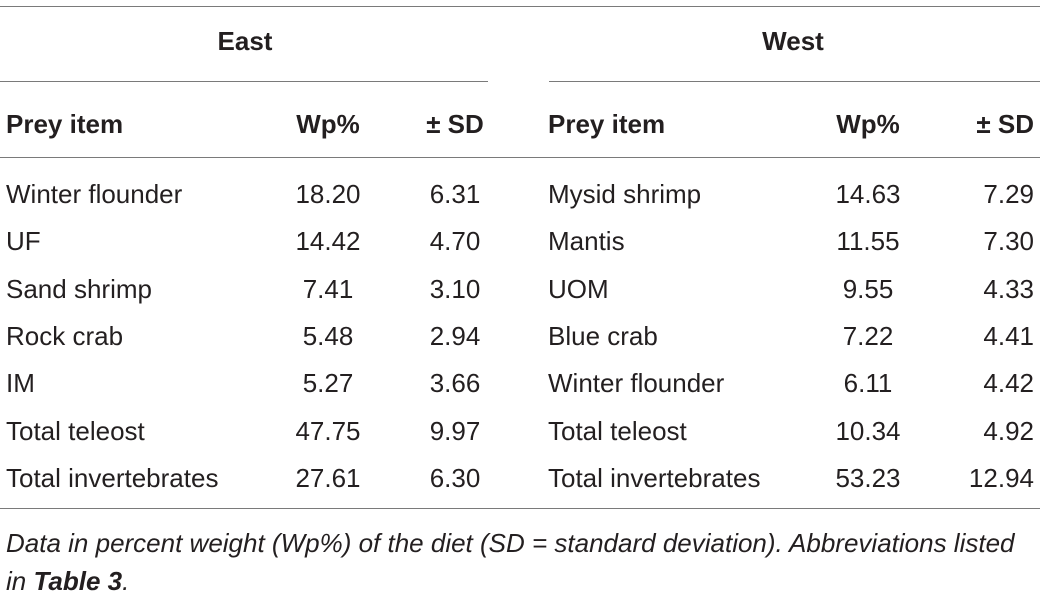 The width and height of the screenshot is (1040, 600). I want to click on west-prey-cell: Mysid shrimp, so click(625, 194).